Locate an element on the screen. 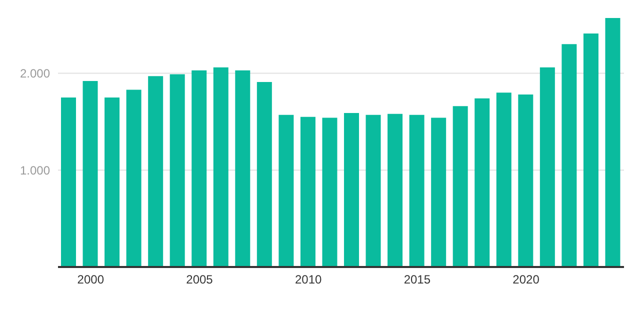 This screenshot has height=335, width=640. x-tick-label: 2000 is located at coordinates (90, 279).